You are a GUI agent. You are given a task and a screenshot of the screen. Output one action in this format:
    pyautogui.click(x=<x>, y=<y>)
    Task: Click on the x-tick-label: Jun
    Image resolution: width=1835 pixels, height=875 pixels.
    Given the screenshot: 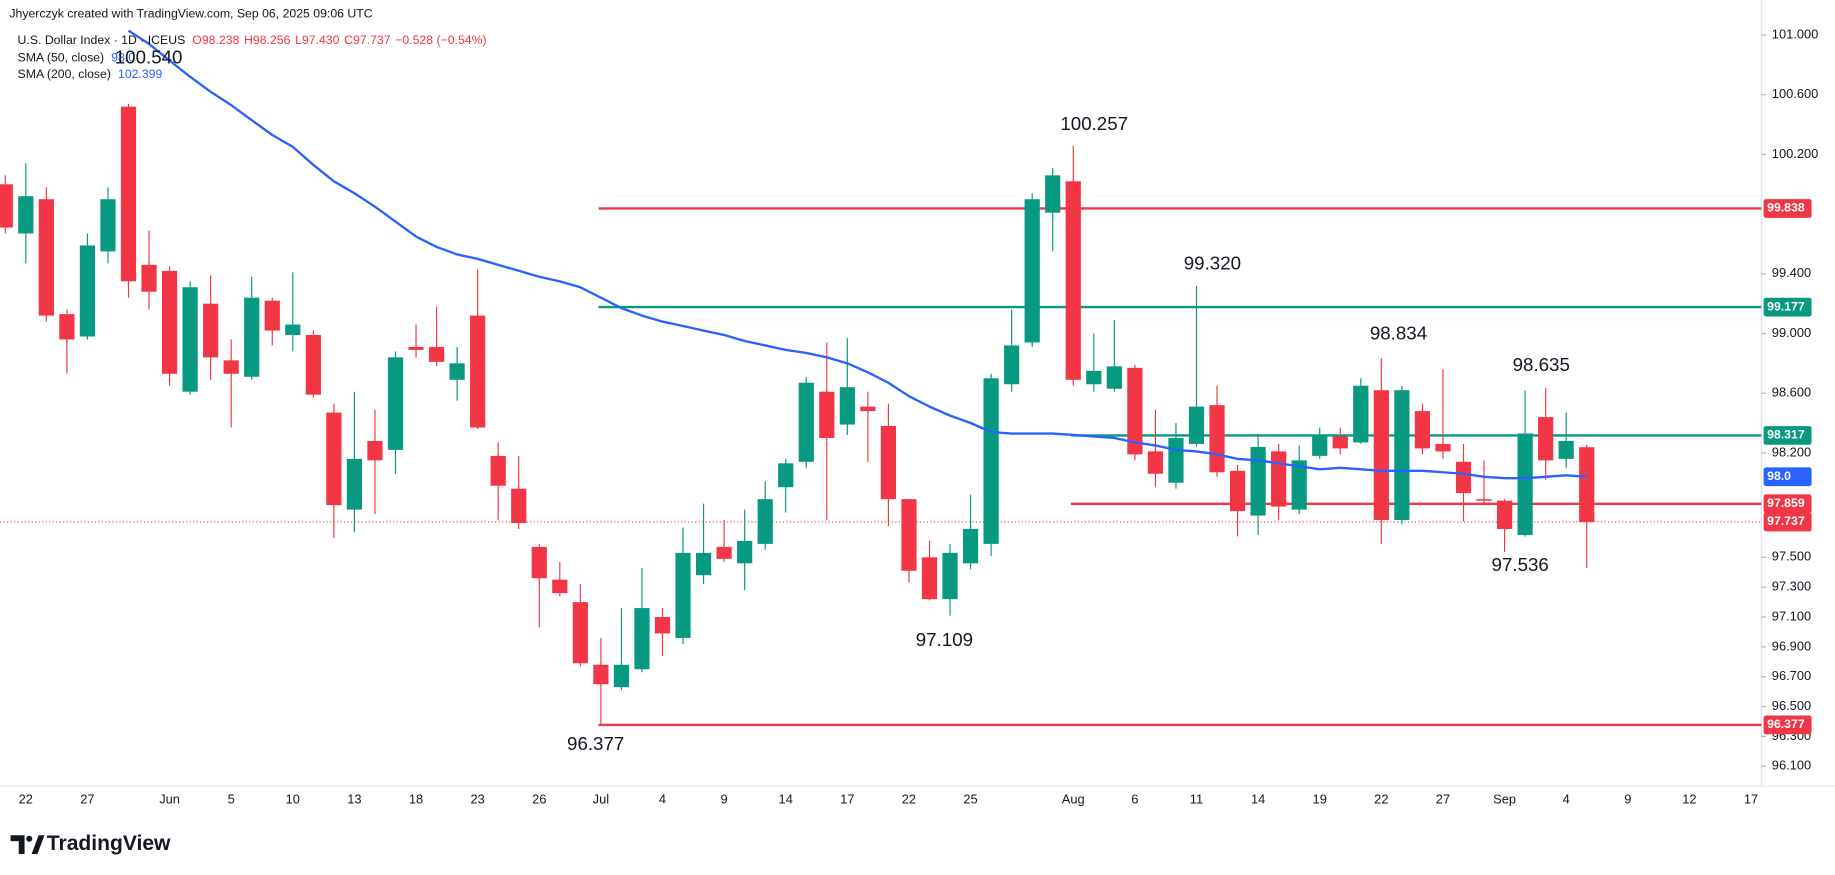 What is the action you would take?
    pyautogui.click(x=169, y=799)
    